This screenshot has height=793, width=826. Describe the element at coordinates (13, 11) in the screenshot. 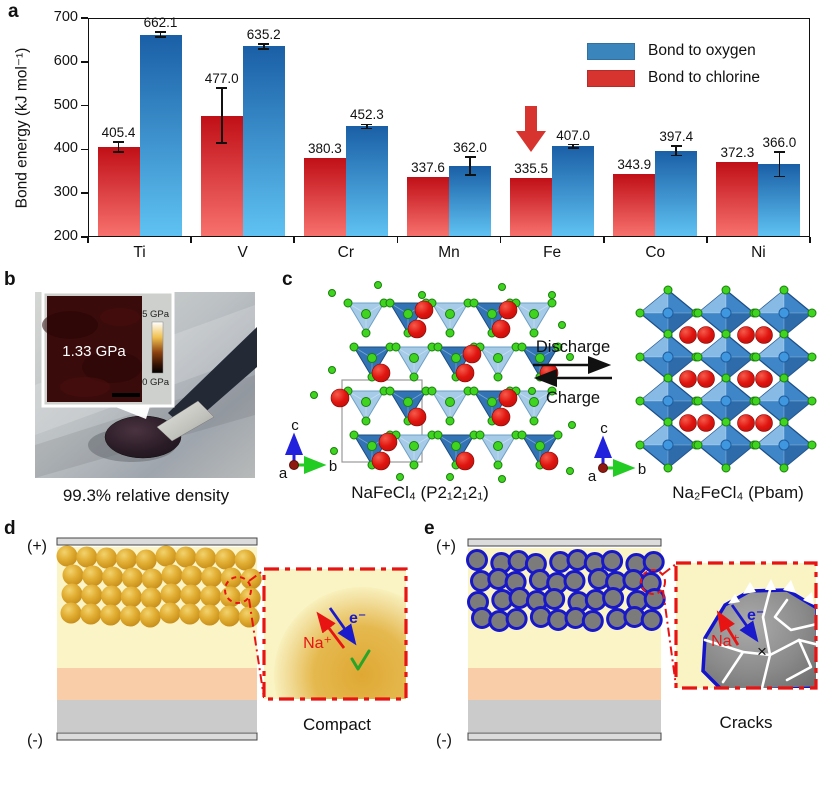

I see `panel-a-label: a` at that location.